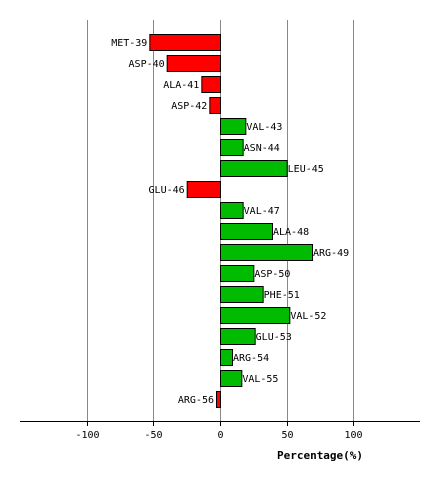 Image resolution: width=440 pixels, height=480 pixels. Describe the element at coordinates (153, 435) in the screenshot. I see `x-tick-label: -50` at that location.